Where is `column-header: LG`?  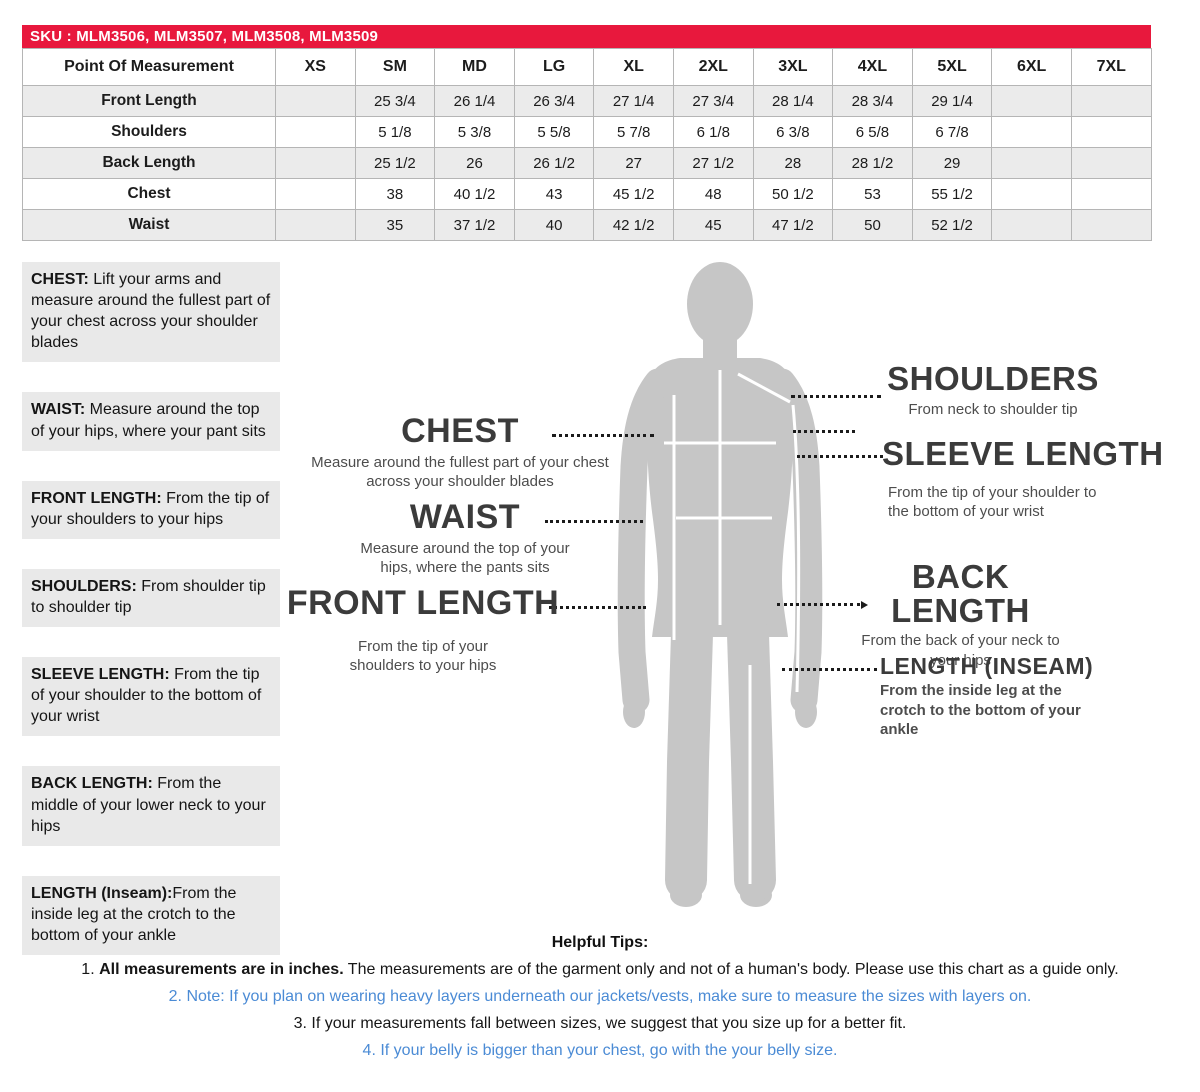
column-header: LG is located at coordinates (554, 67).